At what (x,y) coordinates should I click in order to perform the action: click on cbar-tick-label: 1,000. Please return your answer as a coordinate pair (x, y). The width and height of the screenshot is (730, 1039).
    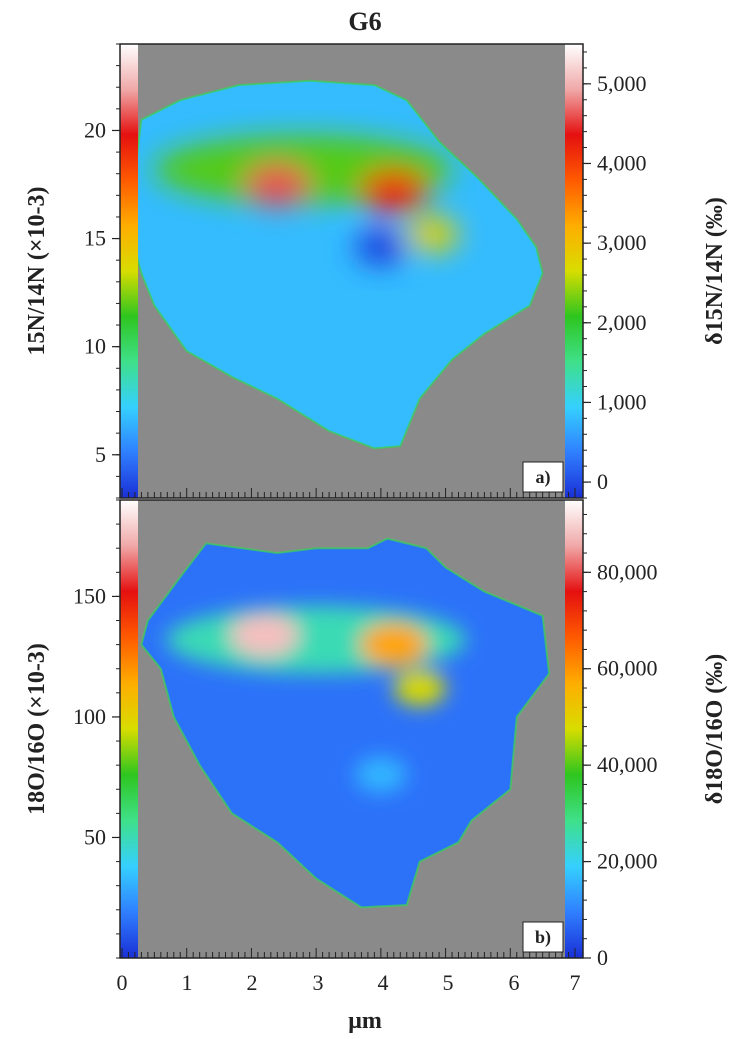
    Looking at the image, I should click on (622, 401).